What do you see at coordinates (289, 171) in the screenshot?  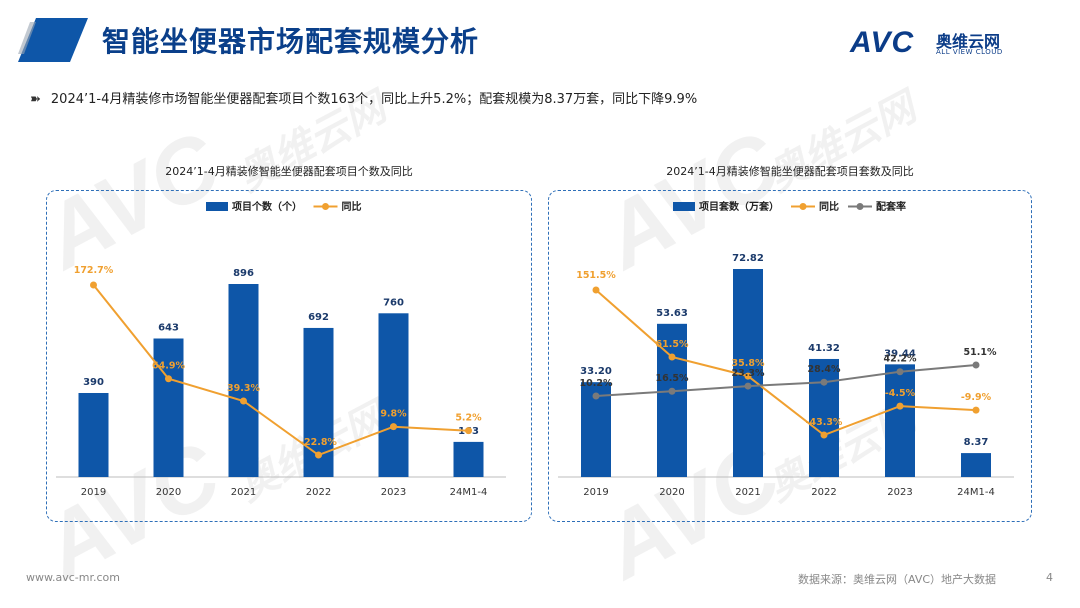 I see `chart1-title: 2024’1-4月精装修智能坐便器配套项目个数及同比` at bounding box center [289, 171].